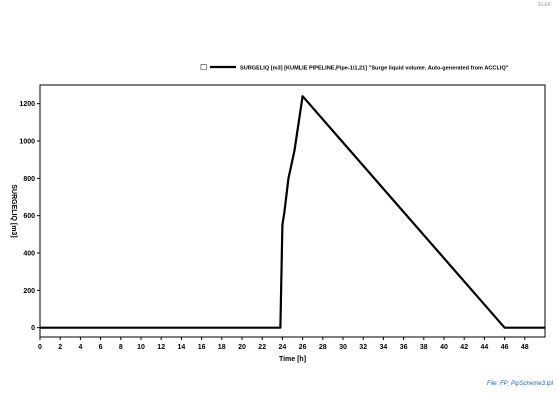  I want to click on x-tick-label: 32, so click(363, 347).